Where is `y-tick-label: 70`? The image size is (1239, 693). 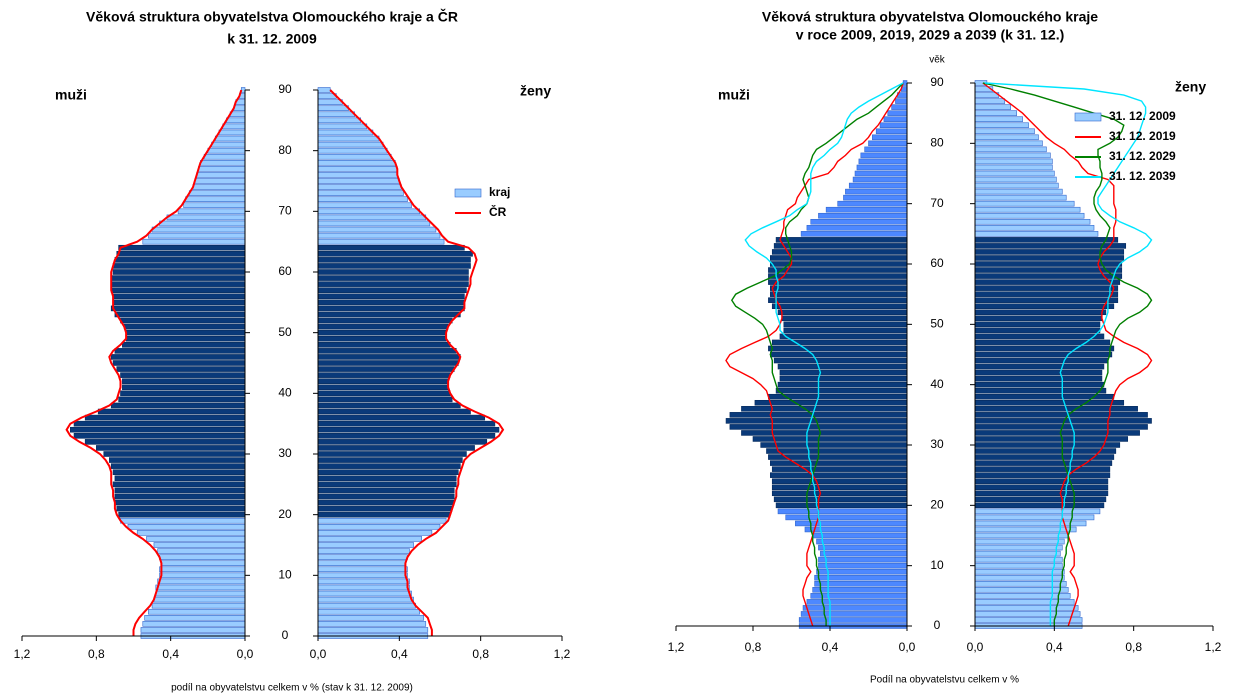
y-tick-label: 70 is located at coordinates (285, 211).